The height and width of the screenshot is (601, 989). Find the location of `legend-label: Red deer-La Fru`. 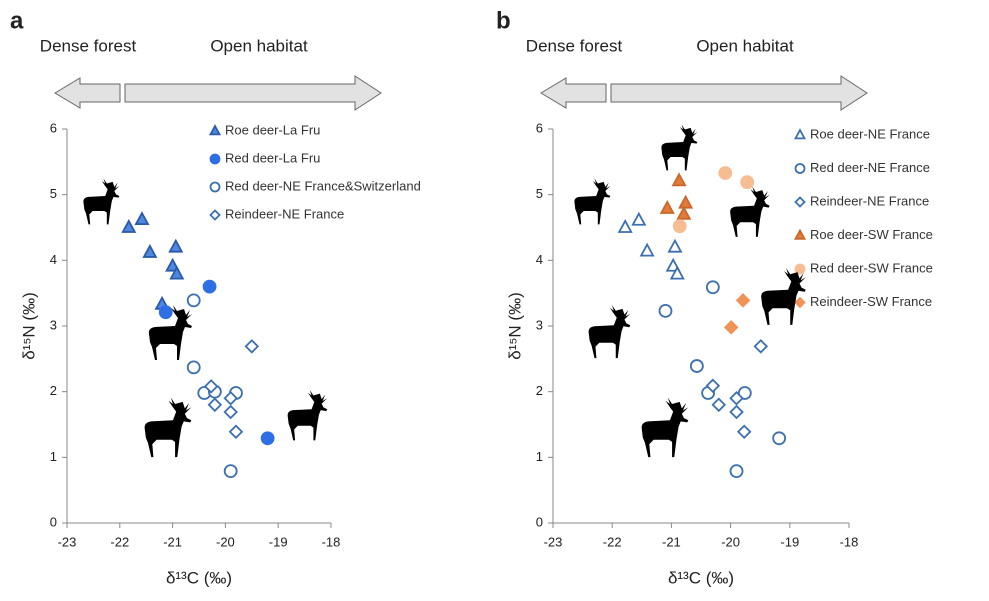

legend-label: Red deer-La Fru is located at coordinates (272, 157).